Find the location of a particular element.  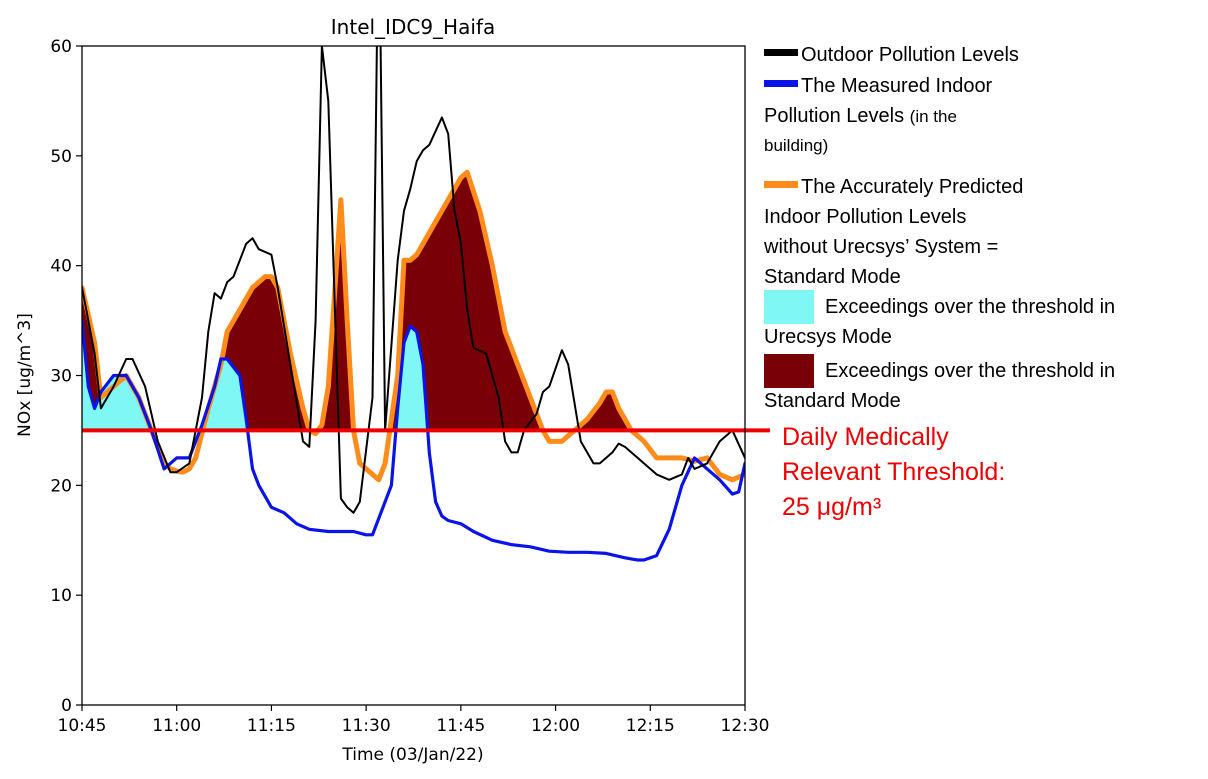

legend-item-measured-3: building) is located at coordinates (796, 146).